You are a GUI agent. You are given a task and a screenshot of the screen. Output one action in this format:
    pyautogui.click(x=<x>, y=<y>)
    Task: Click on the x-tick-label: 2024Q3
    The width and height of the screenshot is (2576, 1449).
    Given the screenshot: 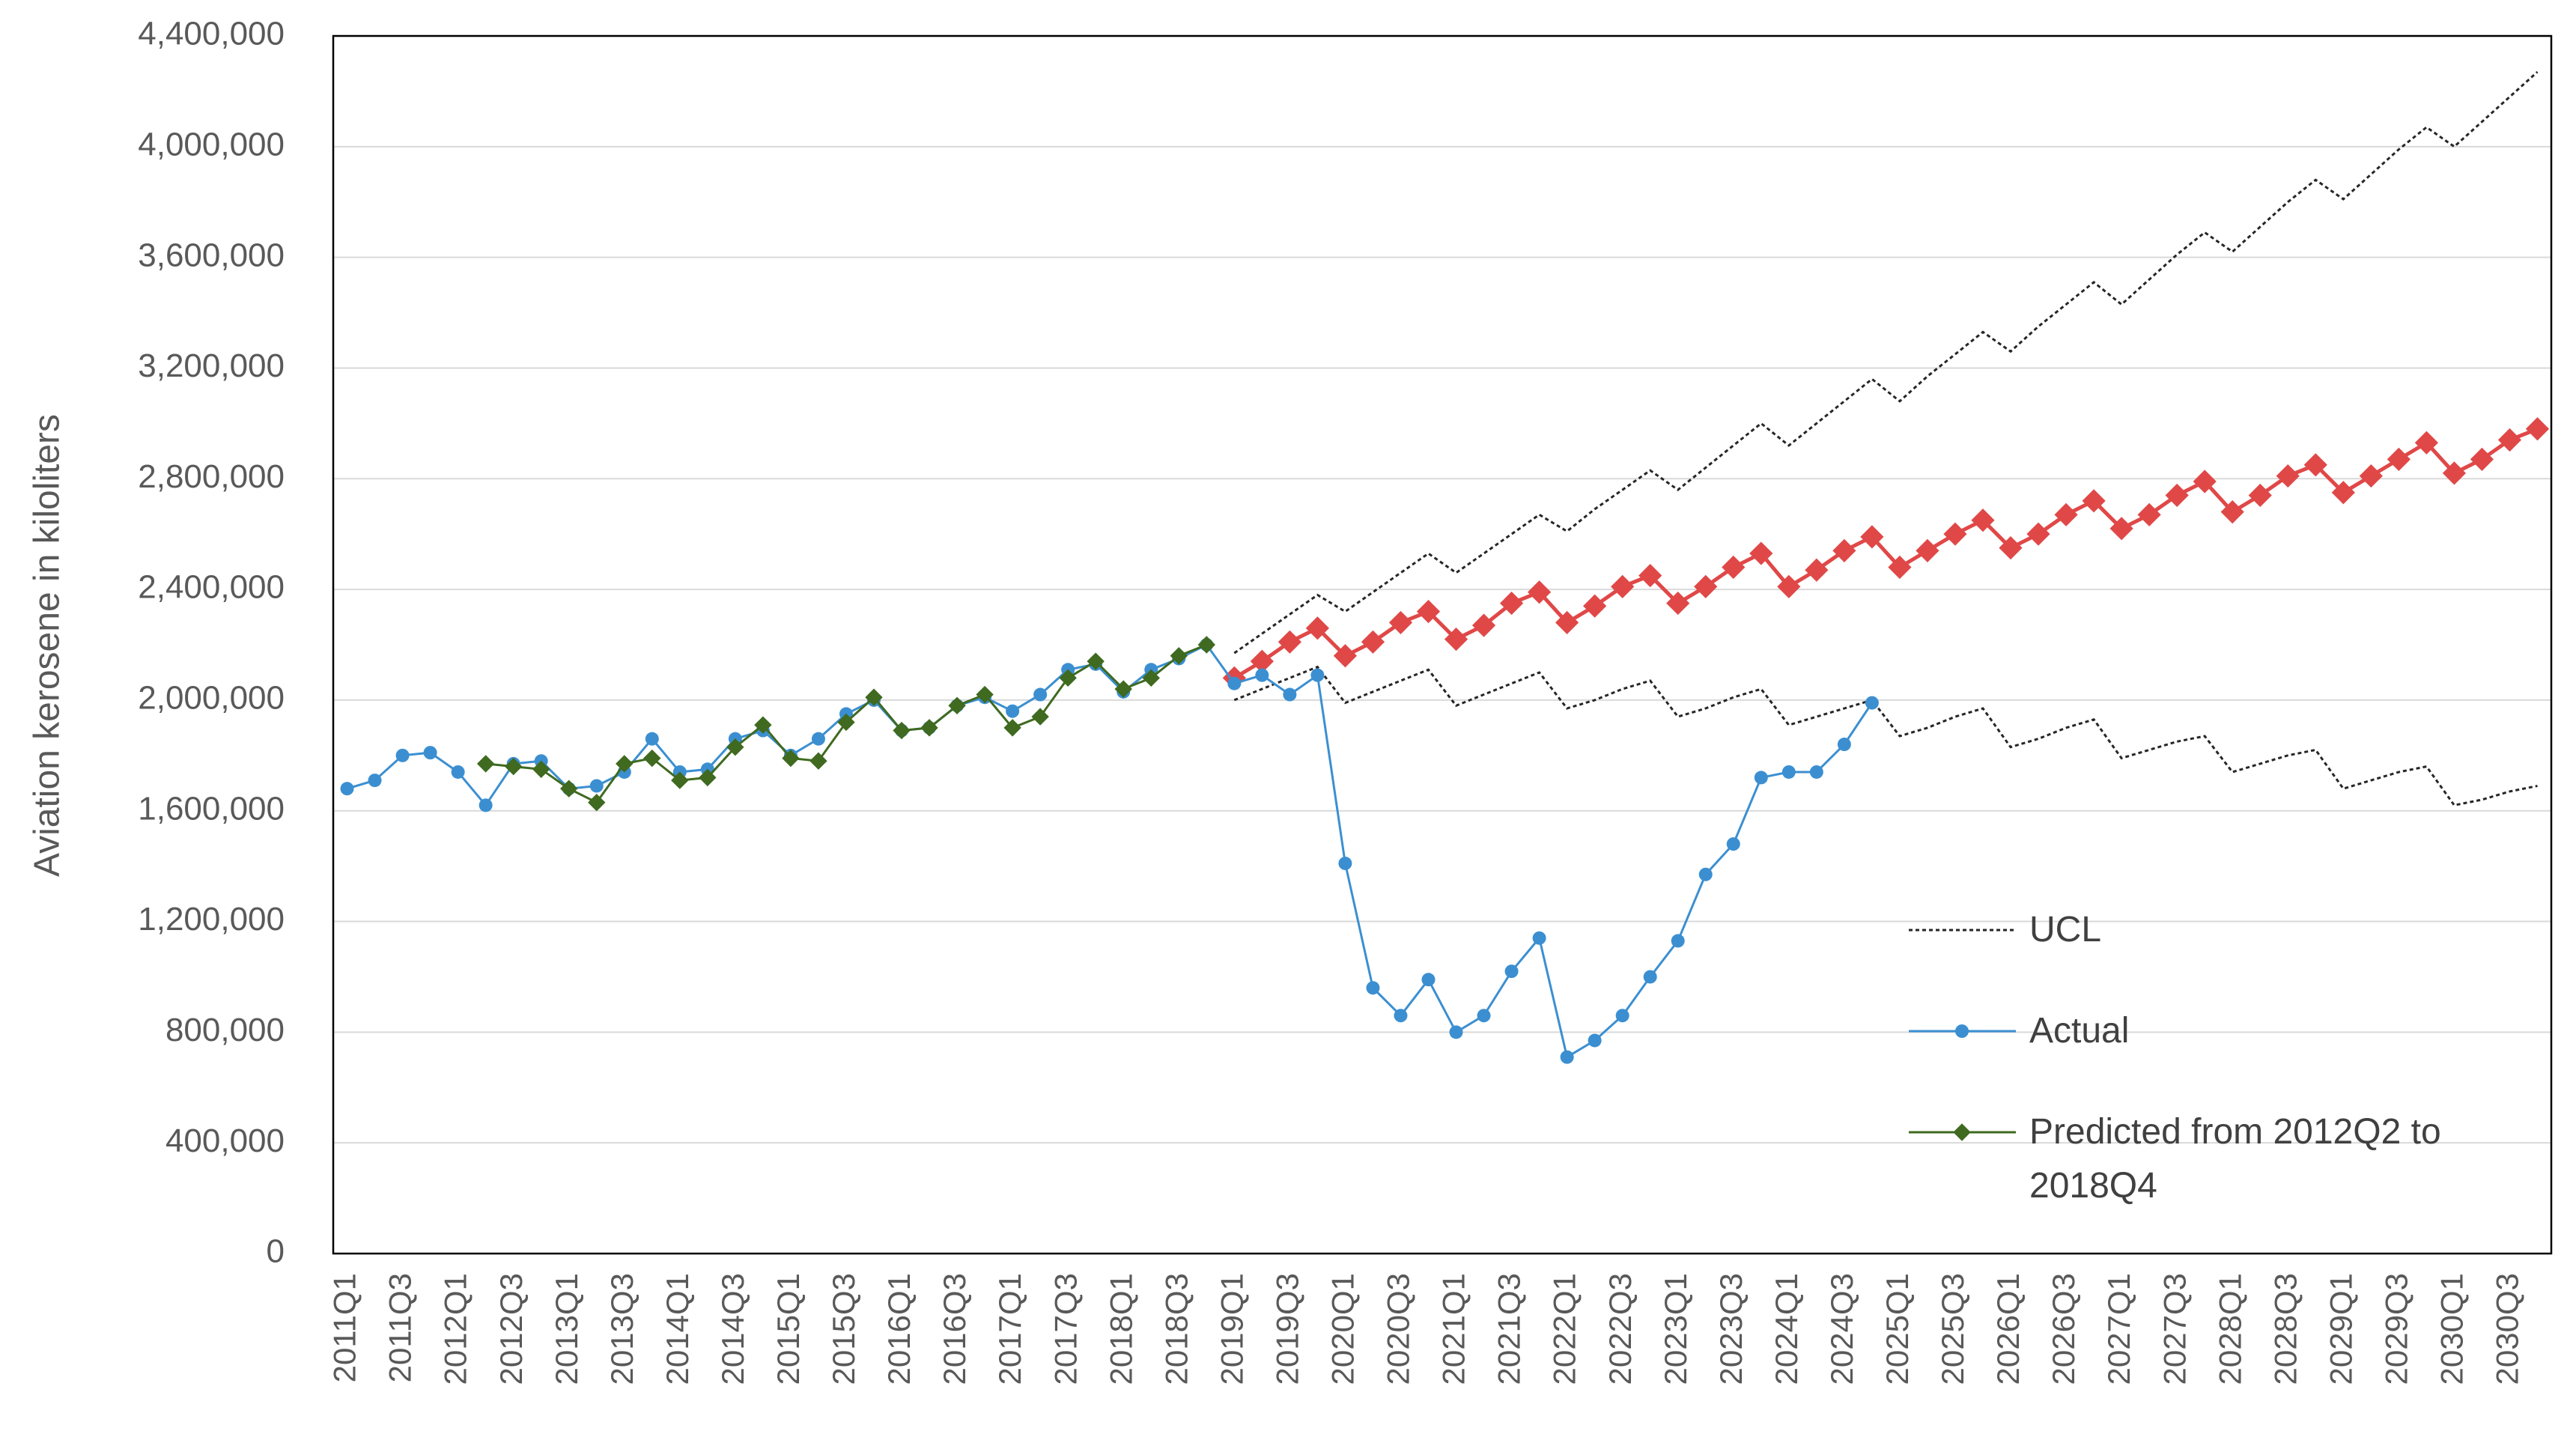 What is the action you would take?
    pyautogui.click(x=1841, y=1329)
    